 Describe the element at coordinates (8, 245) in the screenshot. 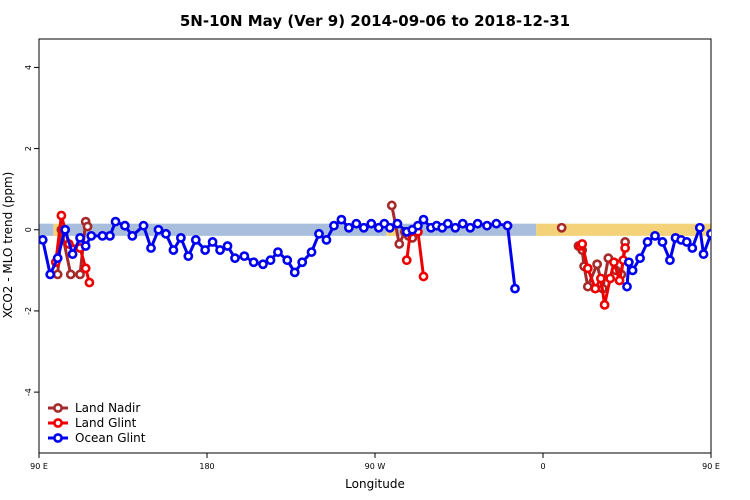

I see `y-axis-label: XCO2 - MLO trend (ppm)` at that location.